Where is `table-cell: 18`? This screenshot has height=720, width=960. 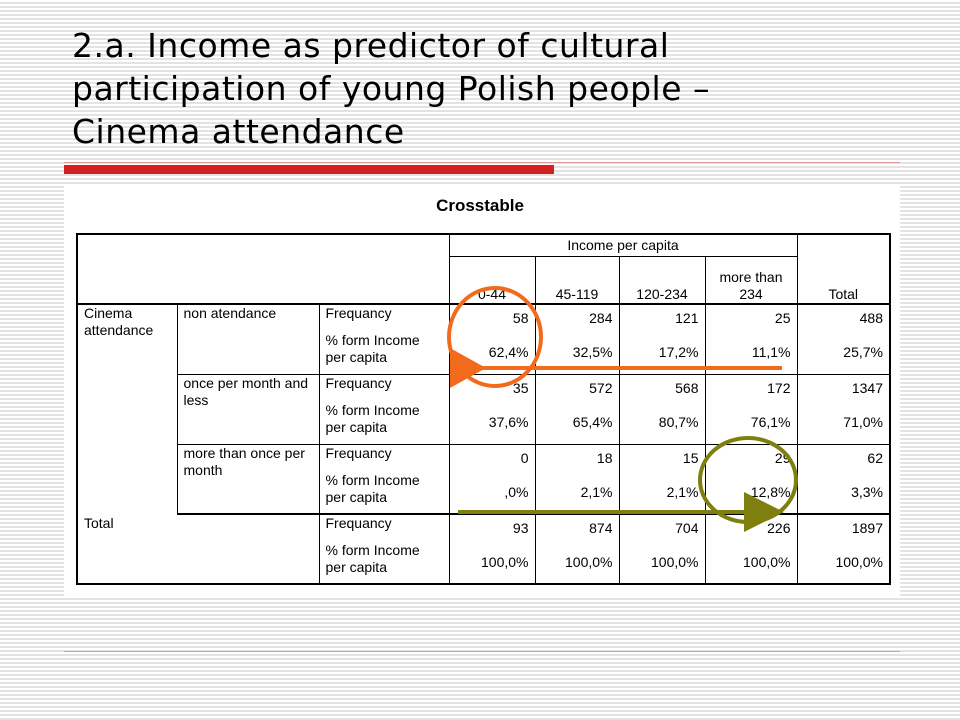
table-cell: 18 is located at coordinates (576, 458).